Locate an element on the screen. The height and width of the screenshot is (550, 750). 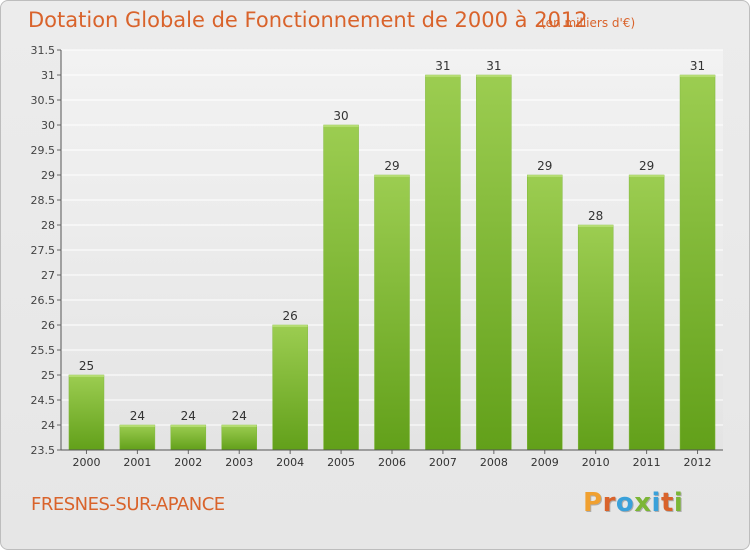
x-tick-label: 2003 is located at coordinates (239, 462).